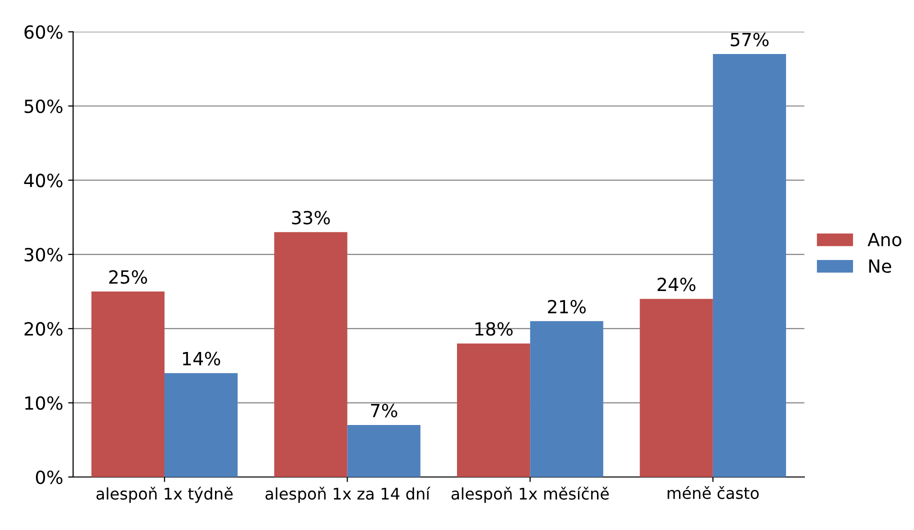 The height and width of the screenshot is (530, 914). I want to click on data-label: 25%, so click(128, 277).